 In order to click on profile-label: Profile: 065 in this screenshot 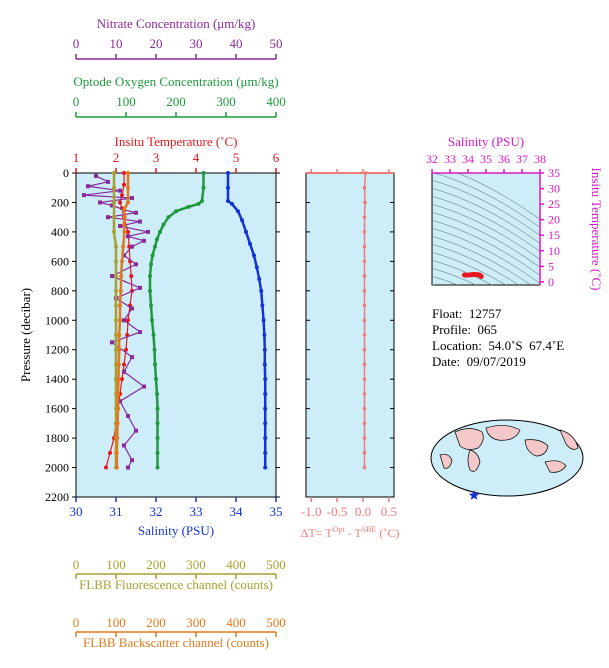, I will do `click(464, 329)`.